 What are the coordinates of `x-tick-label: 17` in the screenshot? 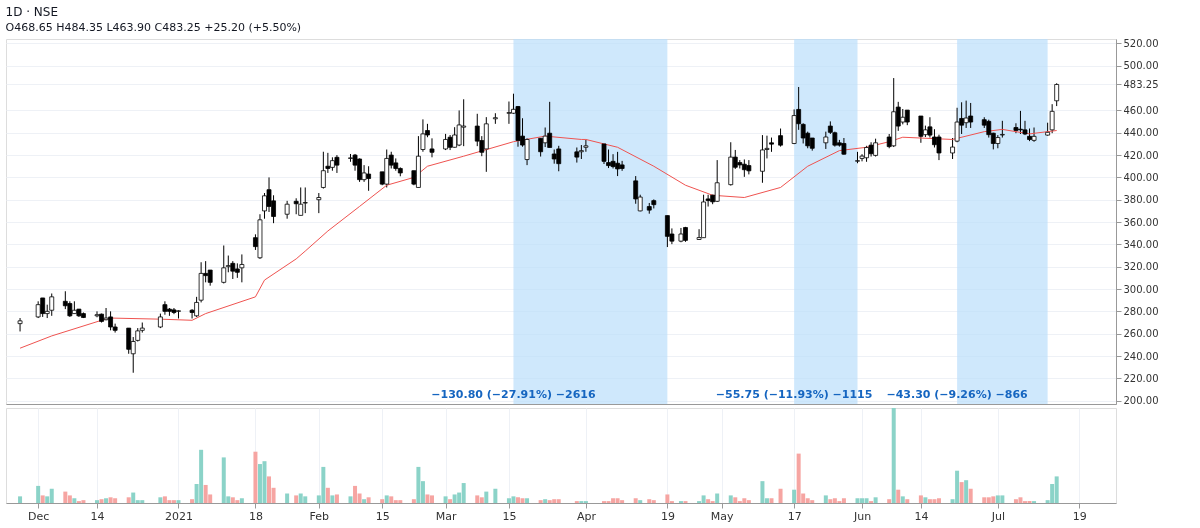 It's located at (794, 516).